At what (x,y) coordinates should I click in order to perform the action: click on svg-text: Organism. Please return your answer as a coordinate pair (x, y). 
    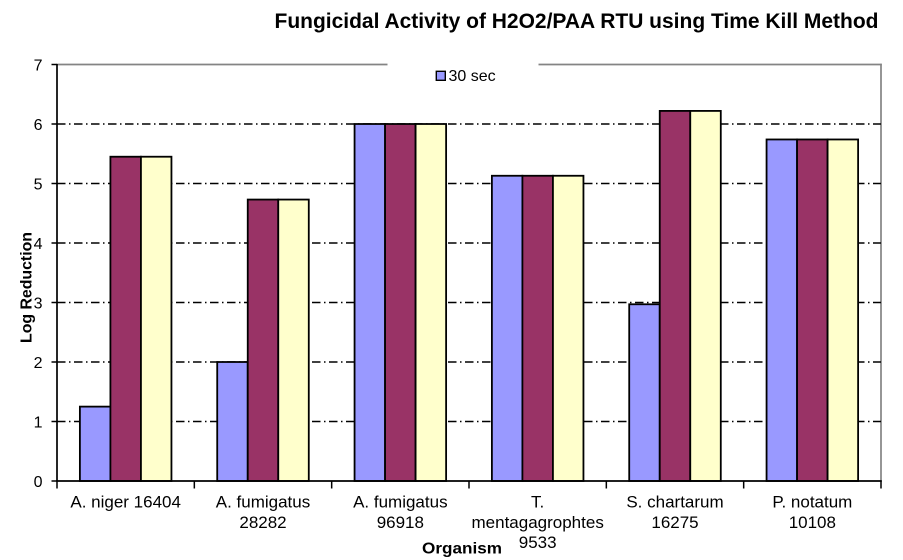
    Looking at the image, I should click on (462, 548).